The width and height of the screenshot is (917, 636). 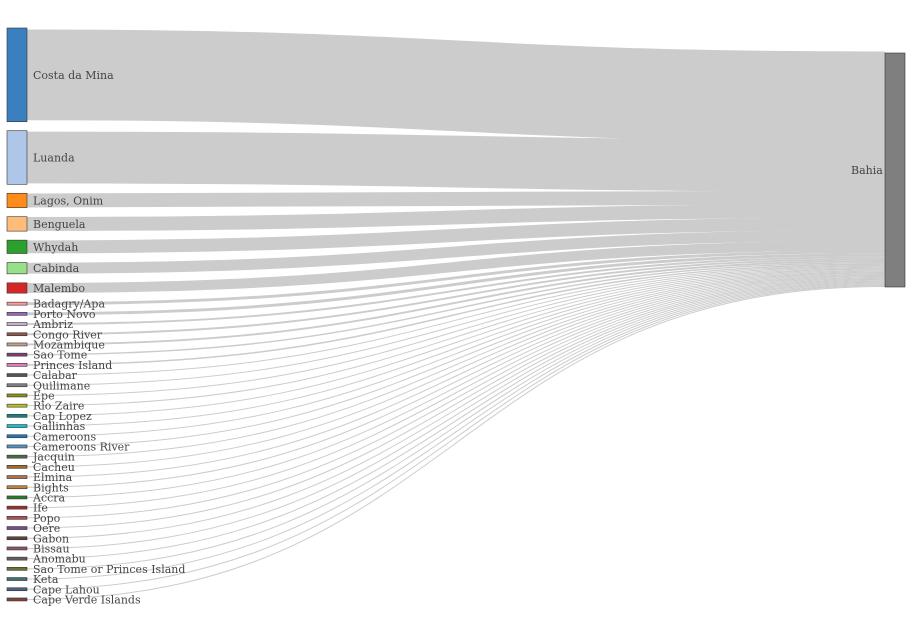 What do you see at coordinates (456, 217) in the screenshot?
I see `link-benguela` at bounding box center [456, 217].